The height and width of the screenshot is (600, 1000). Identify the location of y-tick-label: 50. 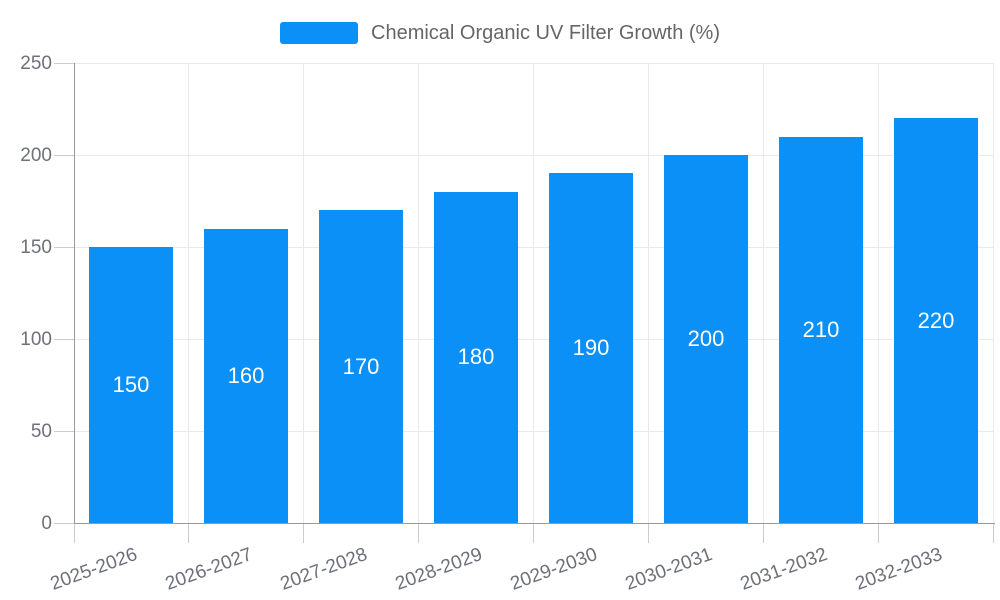
(41, 431).